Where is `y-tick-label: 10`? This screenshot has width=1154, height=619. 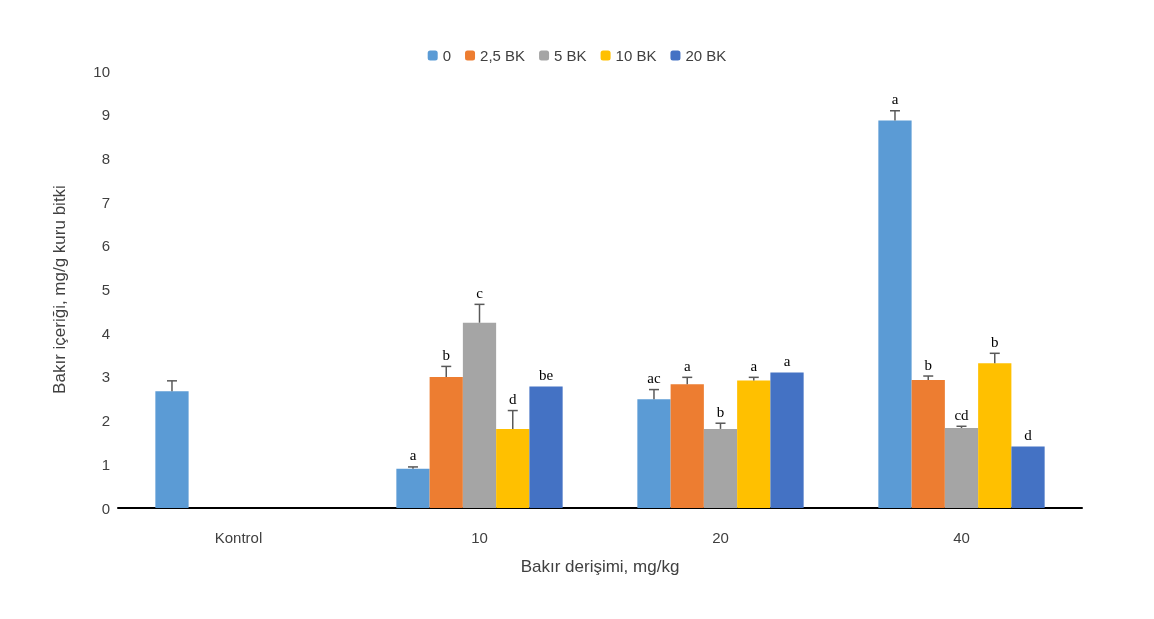 y-tick-label: 10 is located at coordinates (101, 71).